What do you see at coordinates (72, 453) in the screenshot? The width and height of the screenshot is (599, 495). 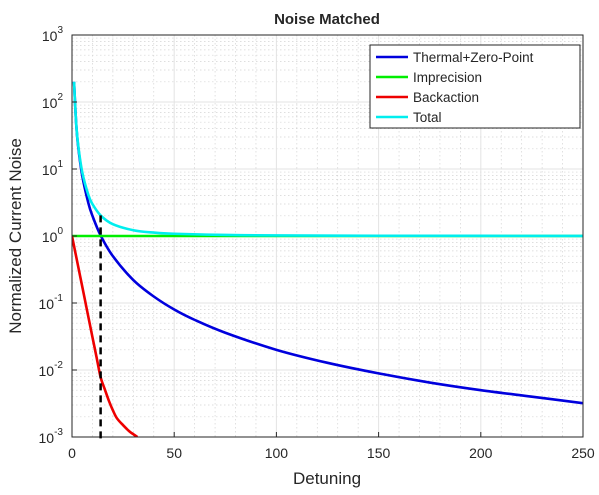 I see `x-tick-label: 0` at bounding box center [72, 453].